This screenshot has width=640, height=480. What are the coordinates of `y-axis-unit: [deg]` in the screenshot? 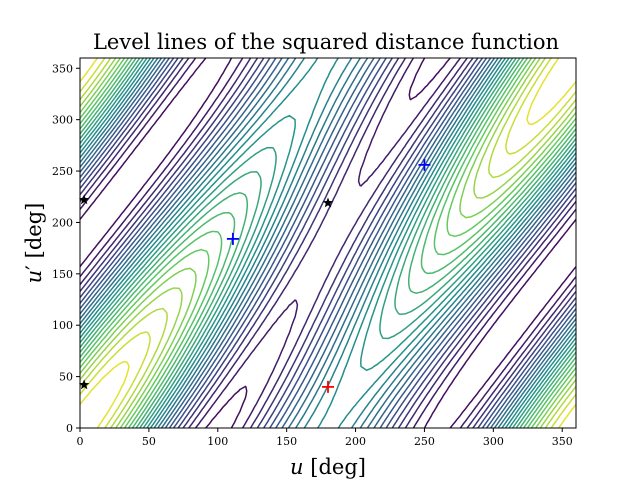 It's located at (34, 231).